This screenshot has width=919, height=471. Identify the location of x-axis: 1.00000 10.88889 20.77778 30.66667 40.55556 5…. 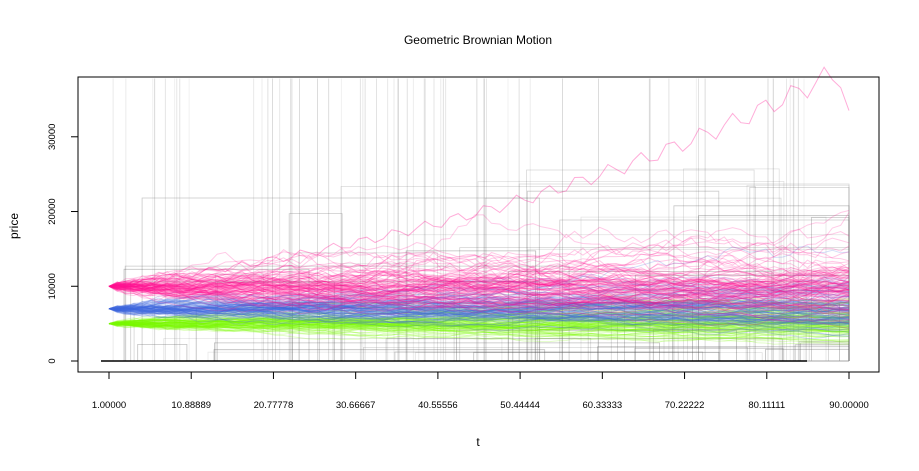
(480, 391).